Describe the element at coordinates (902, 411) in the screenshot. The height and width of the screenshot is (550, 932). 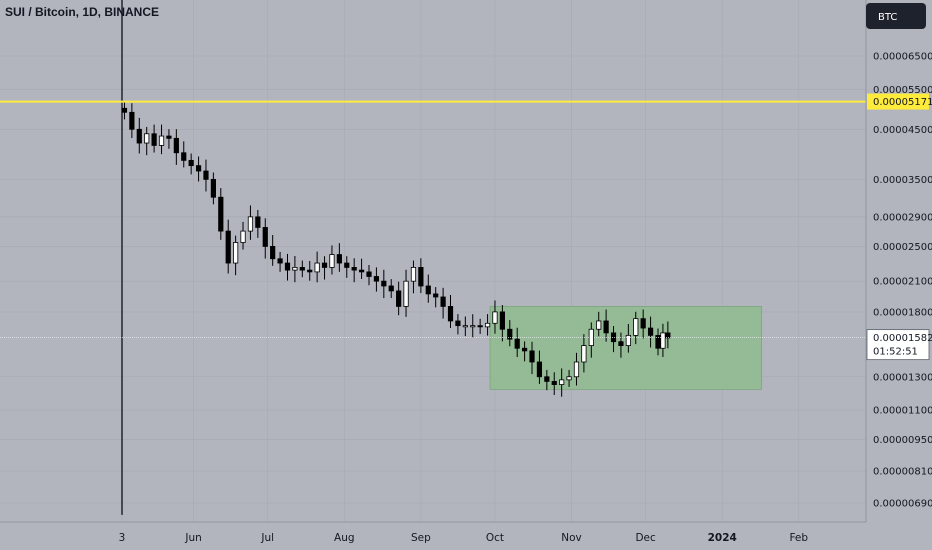
I see `y-tick-label: 0.00001100` at that location.